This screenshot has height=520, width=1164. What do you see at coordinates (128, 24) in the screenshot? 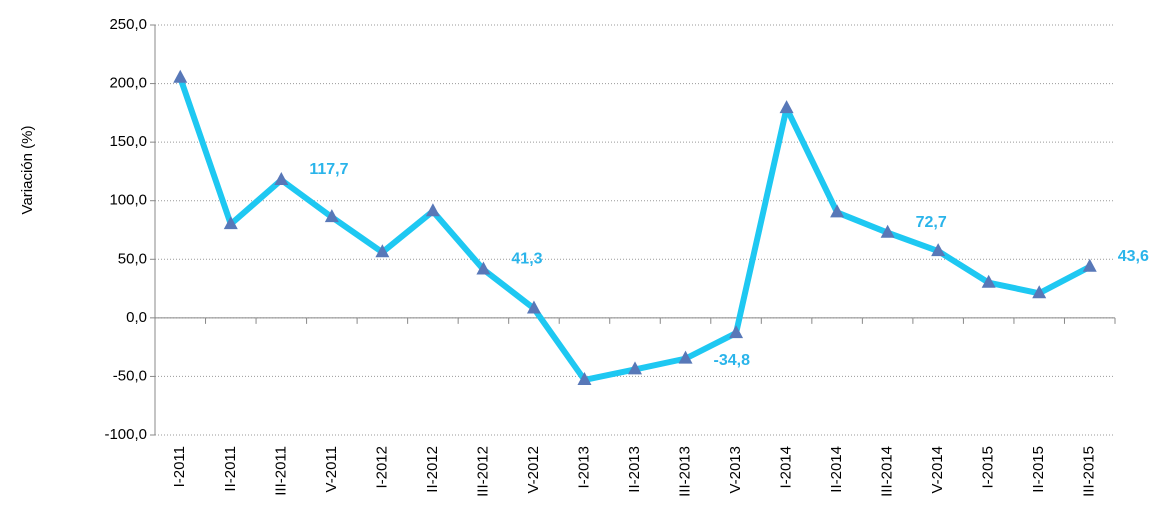
I see `y-tick-label: 250,0` at bounding box center [128, 24].